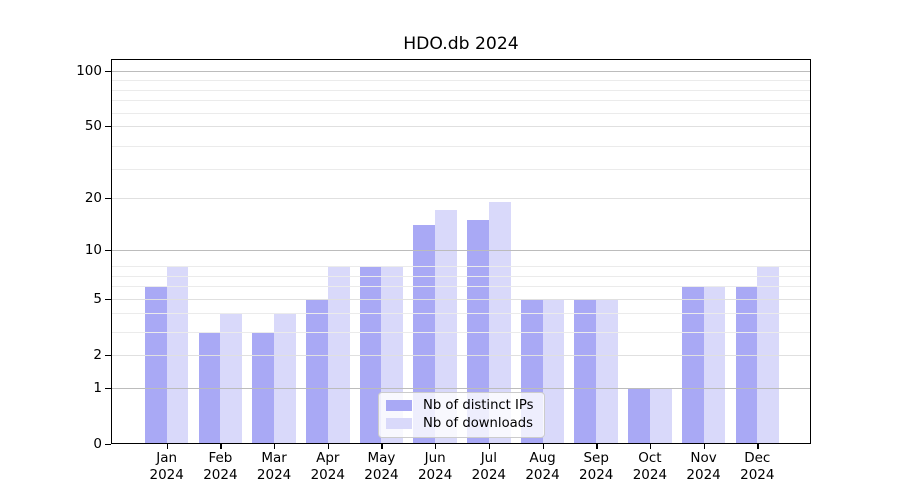  Describe the element at coordinates (446, 327) in the screenshot. I see `bar-nb-of-downloads-jun` at that location.